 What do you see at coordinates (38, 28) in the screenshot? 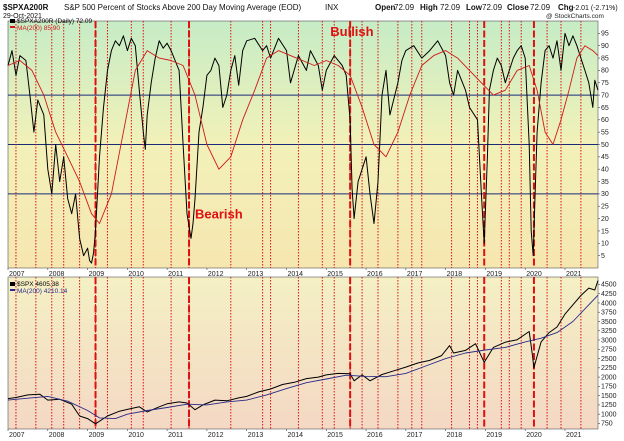
I see `legend-ma200-top: MA(200) 85.90` at bounding box center [38, 28].